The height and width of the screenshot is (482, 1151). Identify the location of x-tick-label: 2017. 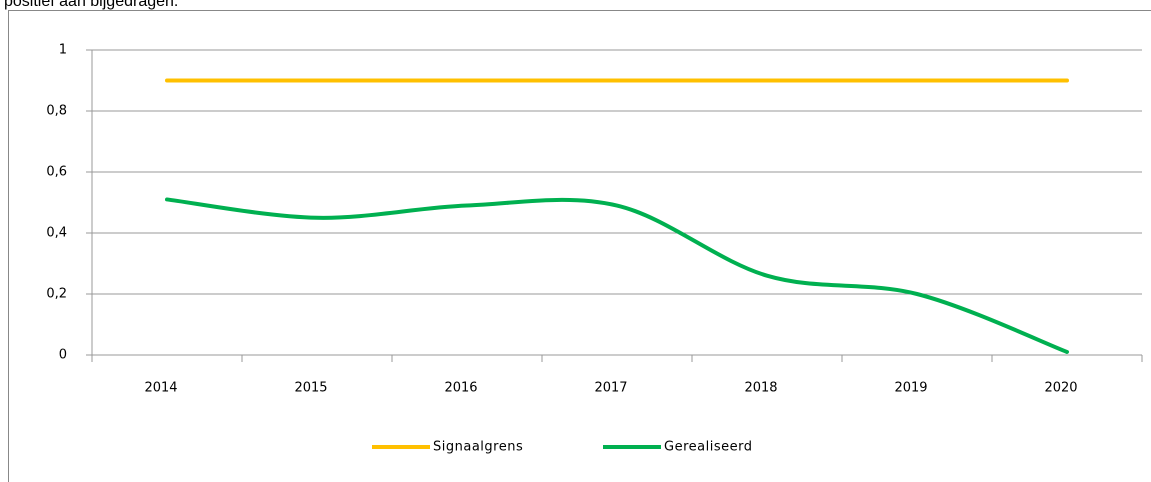
(610, 388).